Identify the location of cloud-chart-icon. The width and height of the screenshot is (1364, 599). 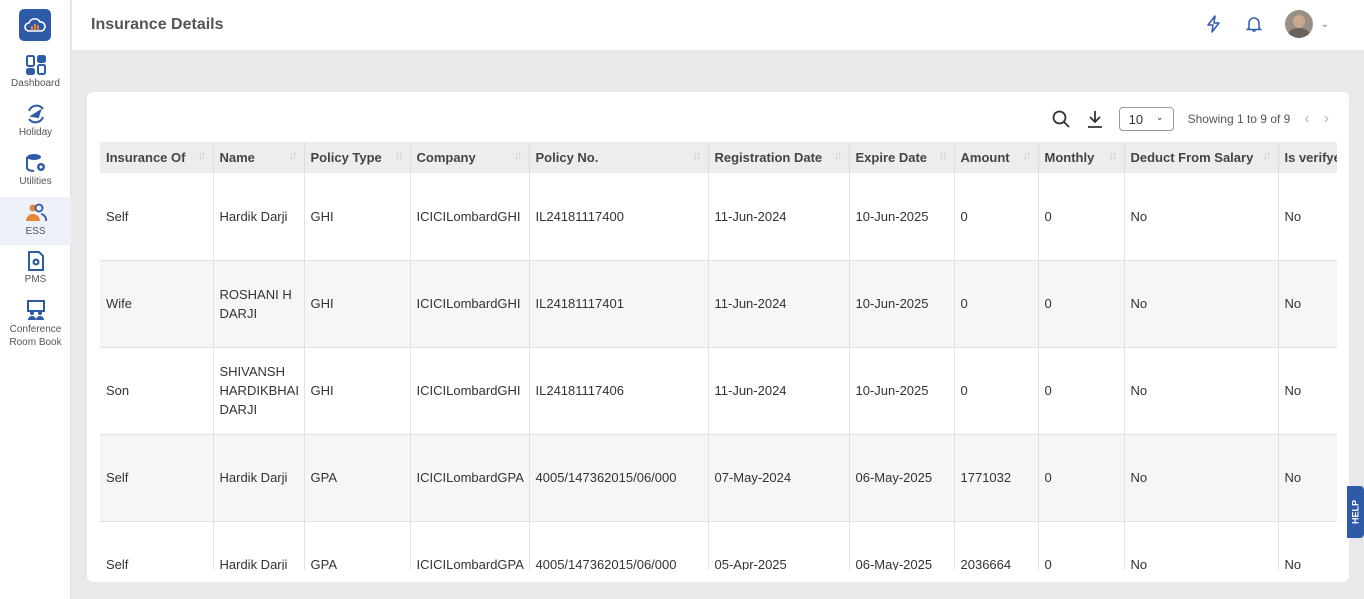
(35, 25).